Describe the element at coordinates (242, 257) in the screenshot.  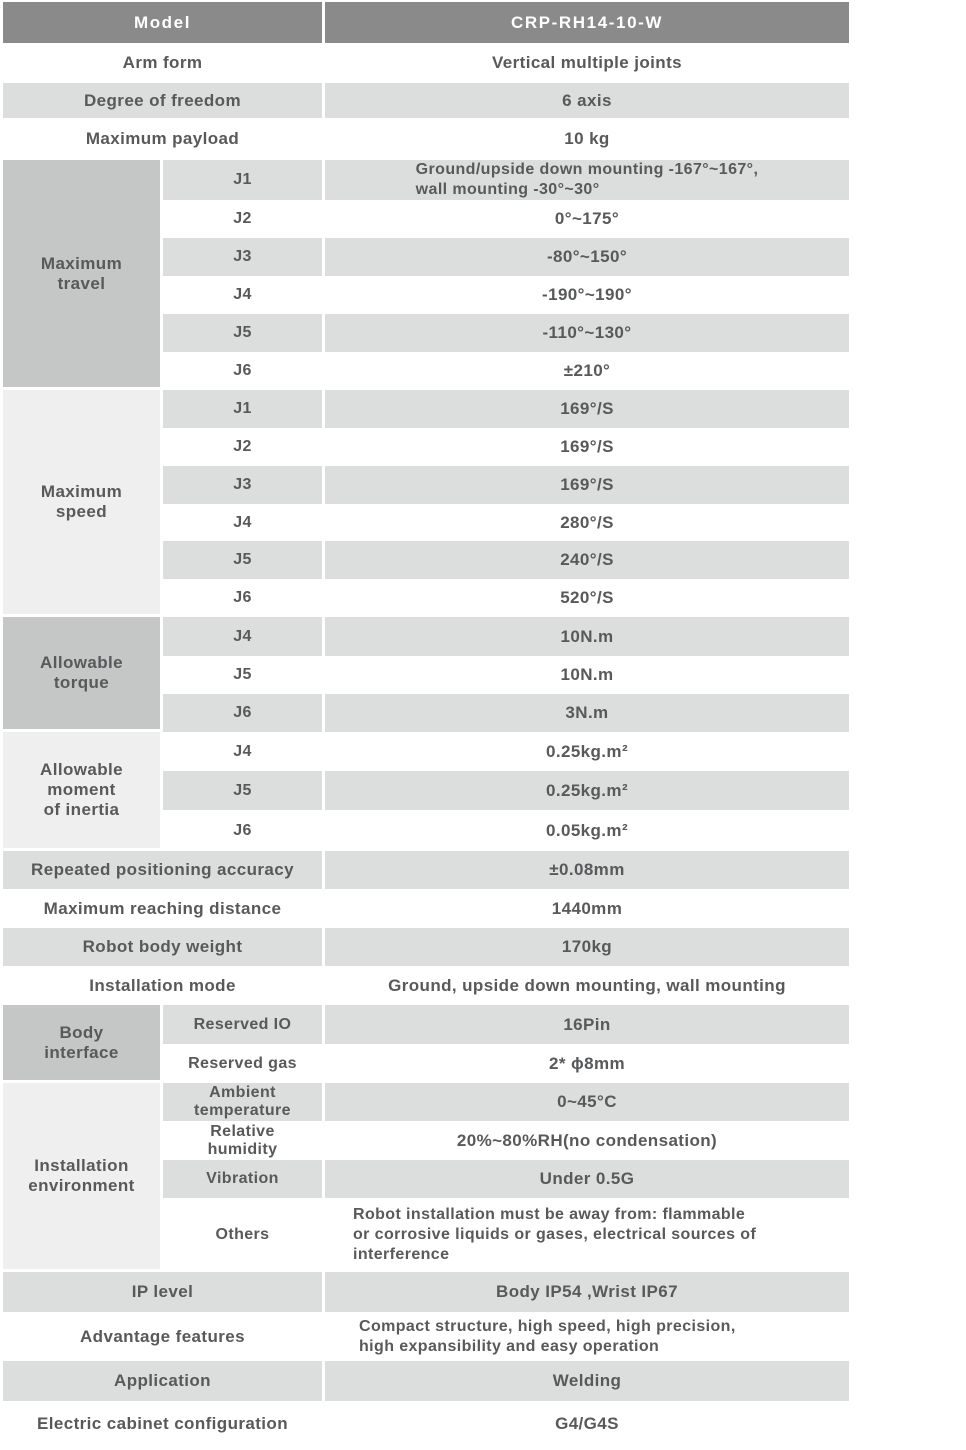
I see `sub-label-travel-j3: J3` at that location.